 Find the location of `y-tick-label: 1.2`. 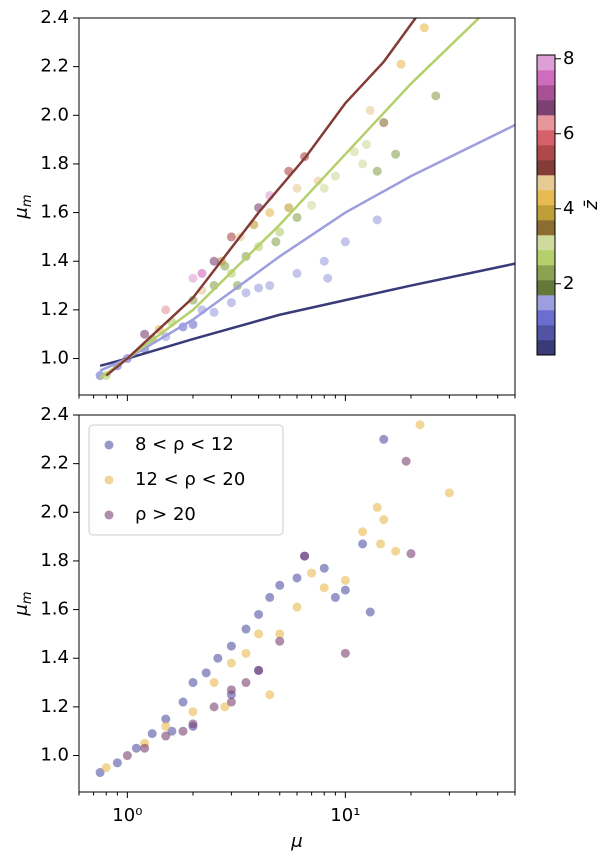

y-tick-label: 1.2 is located at coordinates (54, 706).